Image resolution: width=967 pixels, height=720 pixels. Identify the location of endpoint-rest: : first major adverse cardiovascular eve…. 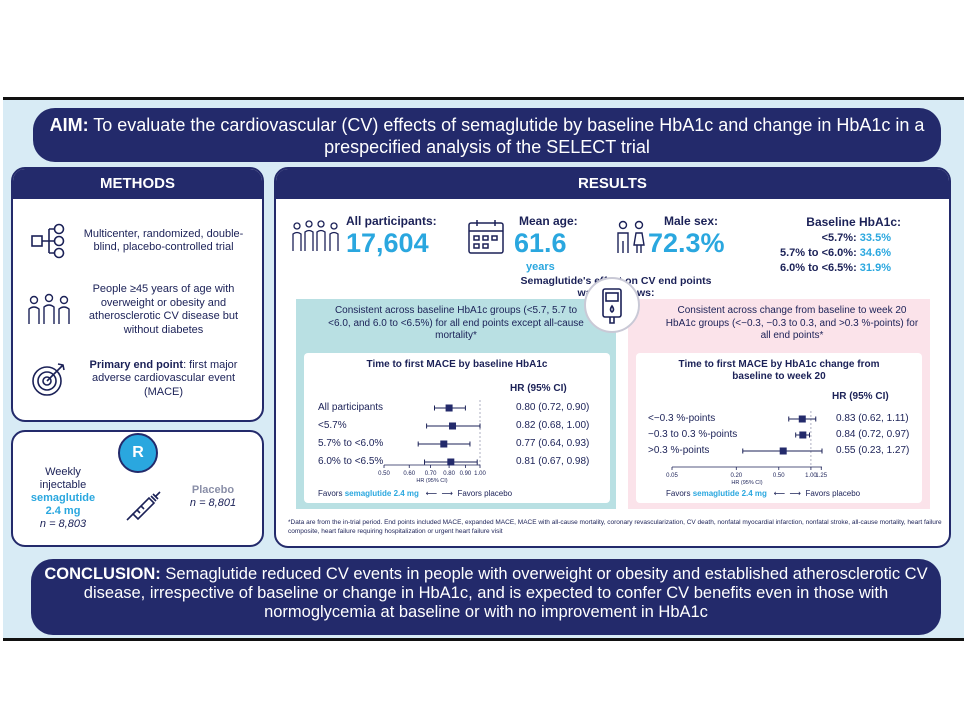
(164, 378).